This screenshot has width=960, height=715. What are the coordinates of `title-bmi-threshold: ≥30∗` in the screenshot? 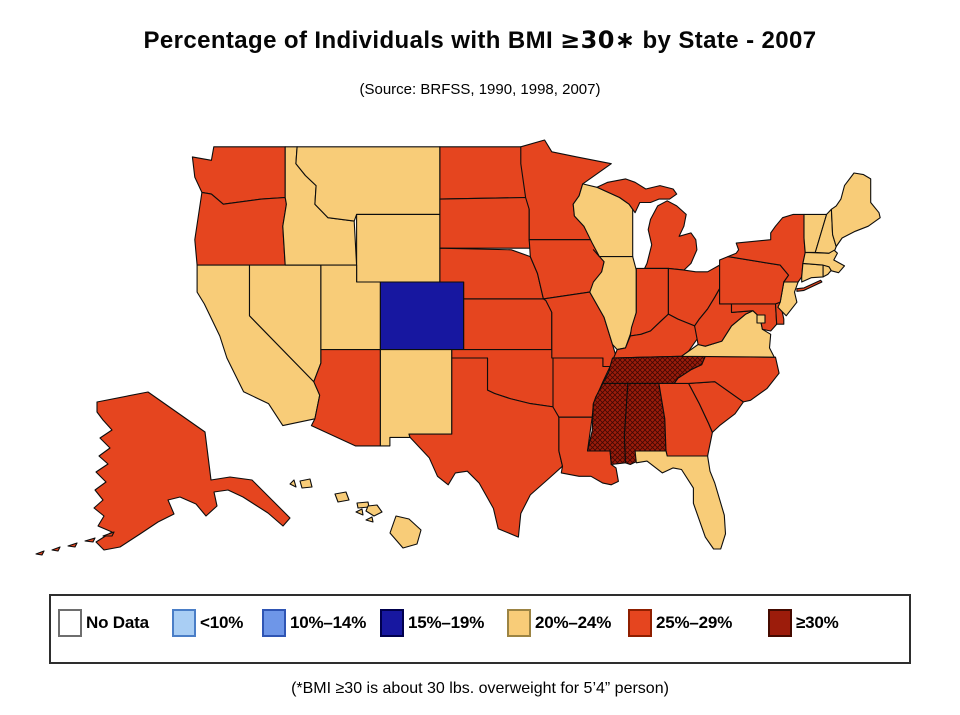 It's located at (598, 40).